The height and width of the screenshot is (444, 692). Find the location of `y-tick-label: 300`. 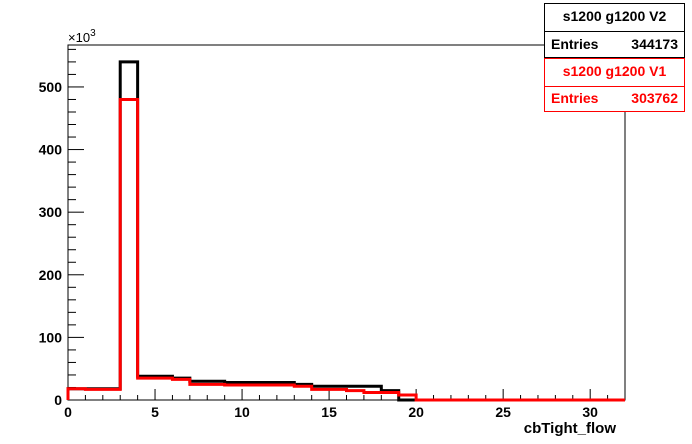

y-tick-label: 300 is located at coordinates (51, 212).